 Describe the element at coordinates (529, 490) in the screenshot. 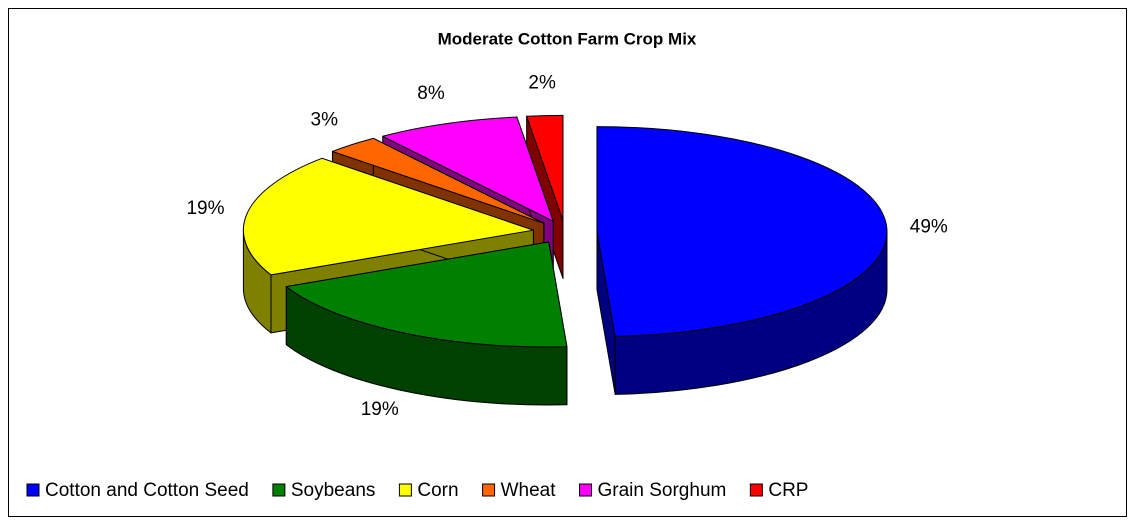

I see `legend-label: Wheat` at that location.